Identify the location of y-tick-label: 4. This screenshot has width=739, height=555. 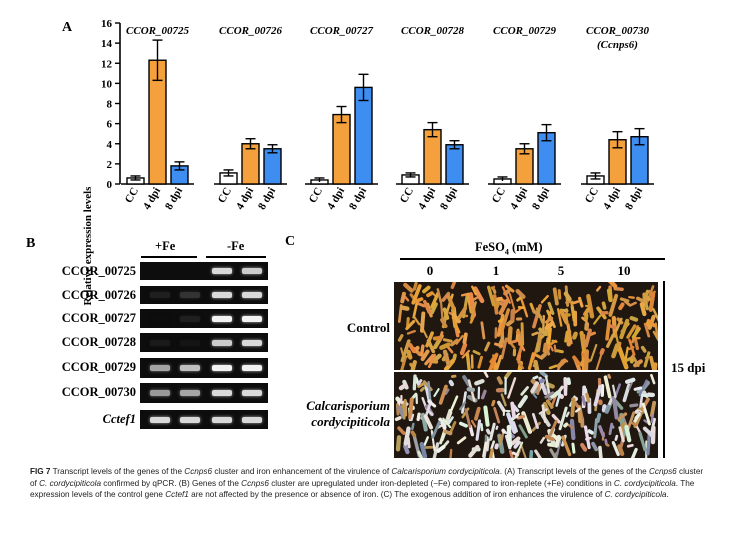
(110, 145).